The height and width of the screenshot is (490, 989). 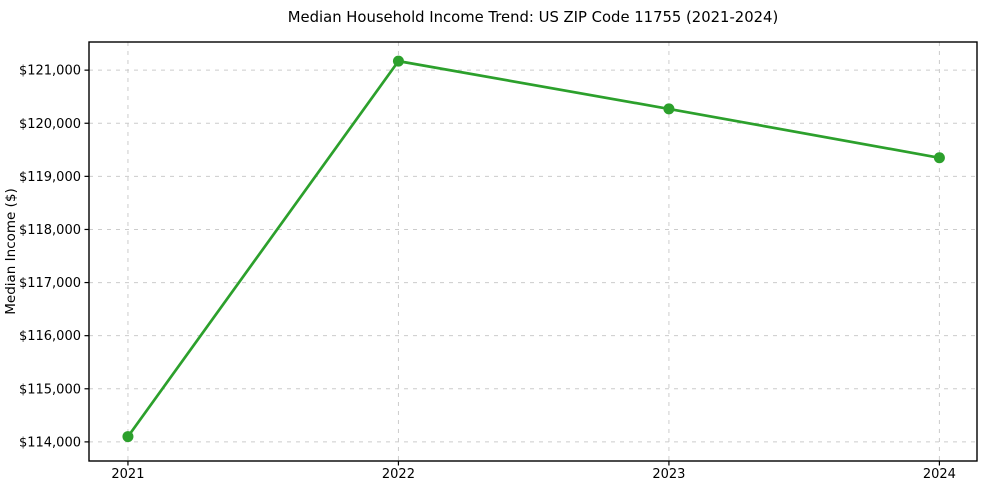 What do you see at coordinates (50, 442) in the screenshot?
I see `y-tick-label: $114,000` at bounding box center [50, 442].